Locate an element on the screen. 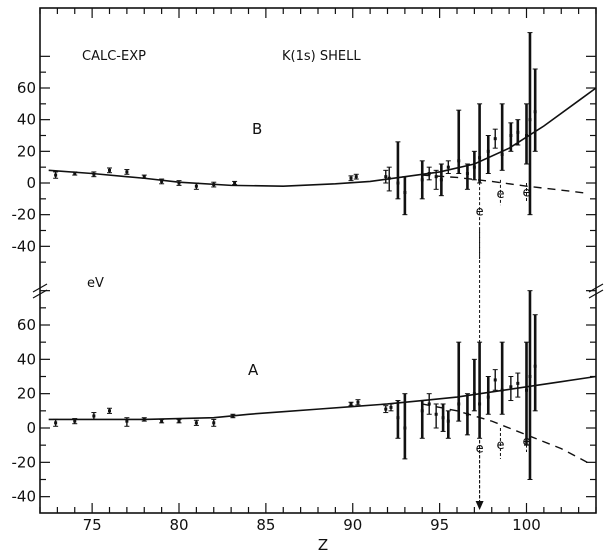  x-tick-label: 90 is located at coordinates (352, 525).